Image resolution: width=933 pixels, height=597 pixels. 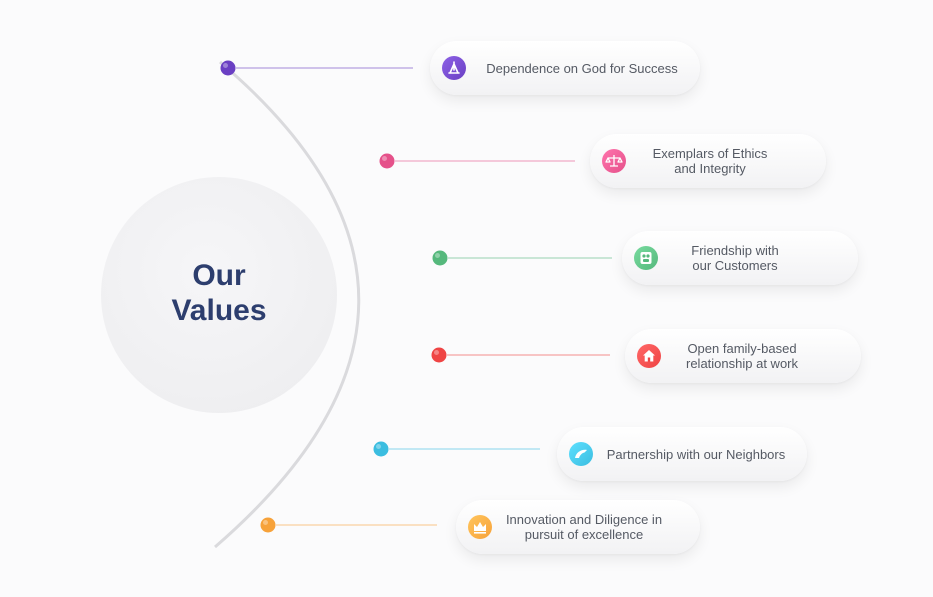 I want to click on value-label: Exemplars of Ethics and Integrity, so click(x=710, y=161).